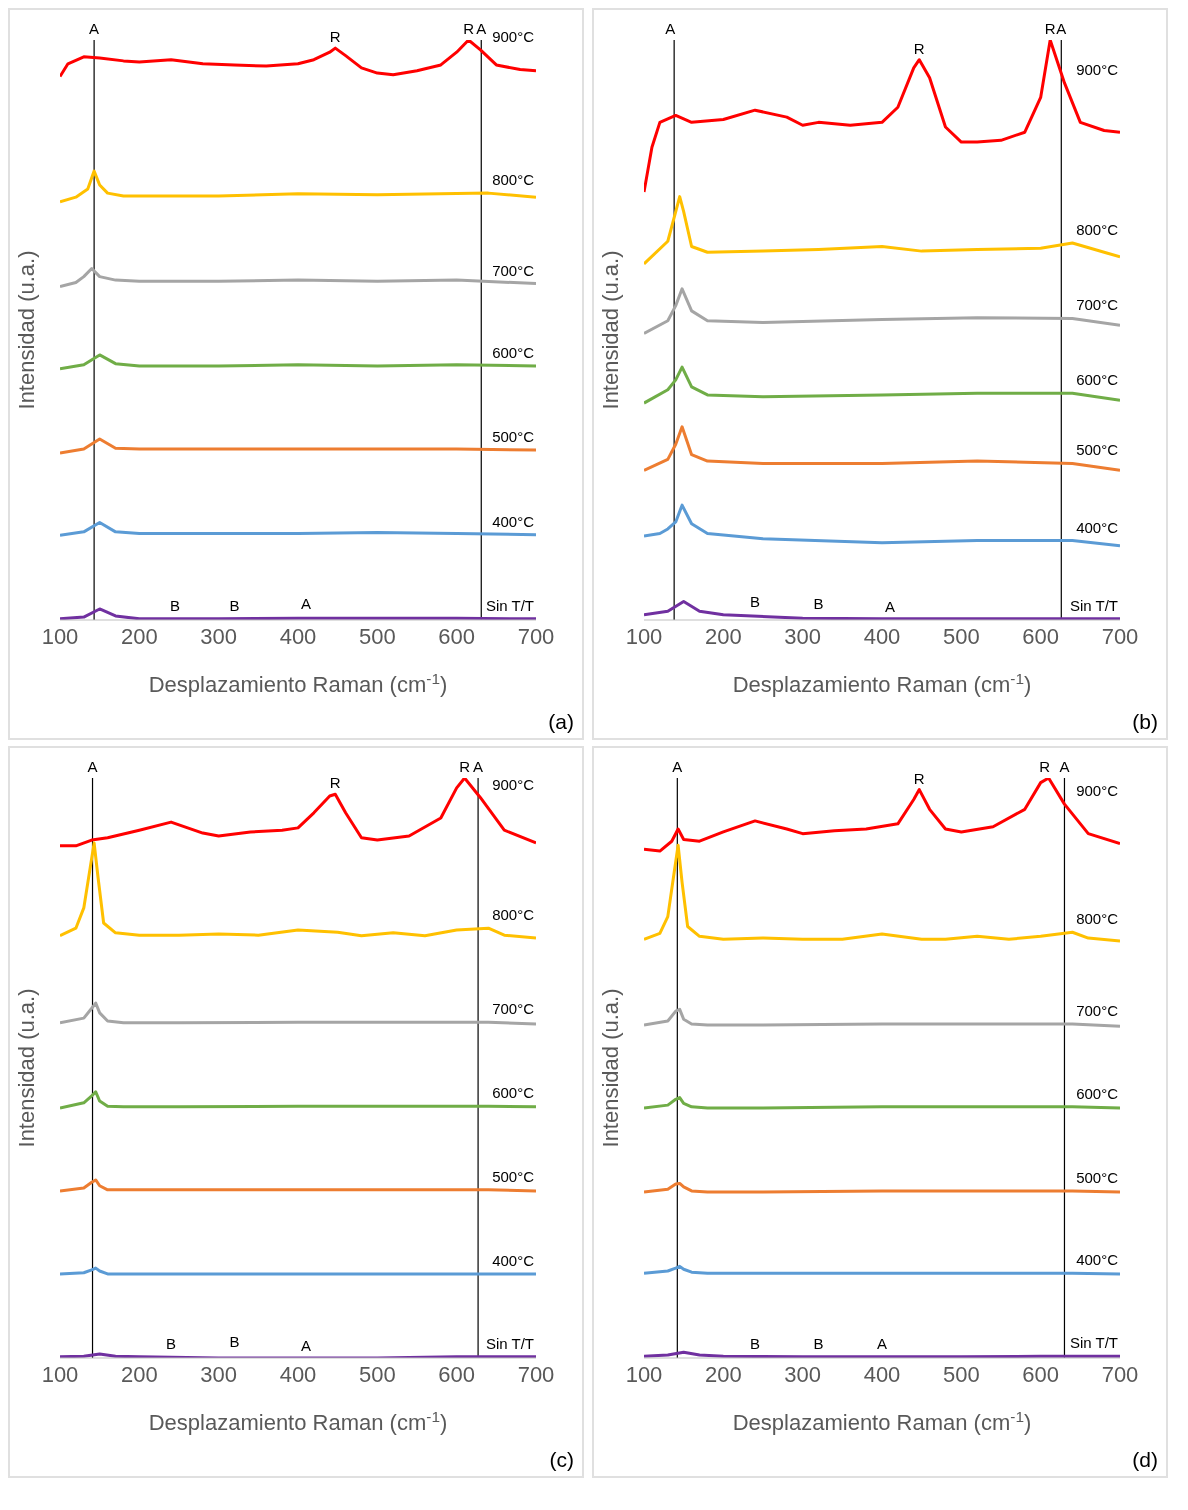 This screenshot has height=1510, width=1188. I want to click on text: (a), so click(561, 722).